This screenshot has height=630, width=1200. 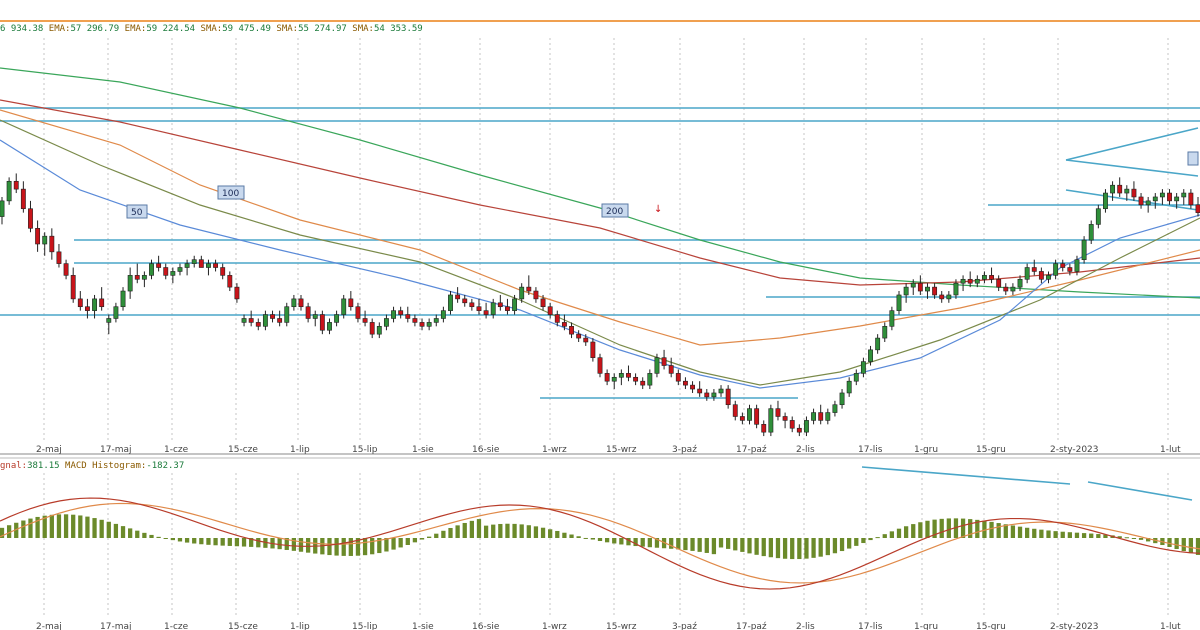 I want to click on x-tick-label: 16-sie, so click(x=486, y=450).